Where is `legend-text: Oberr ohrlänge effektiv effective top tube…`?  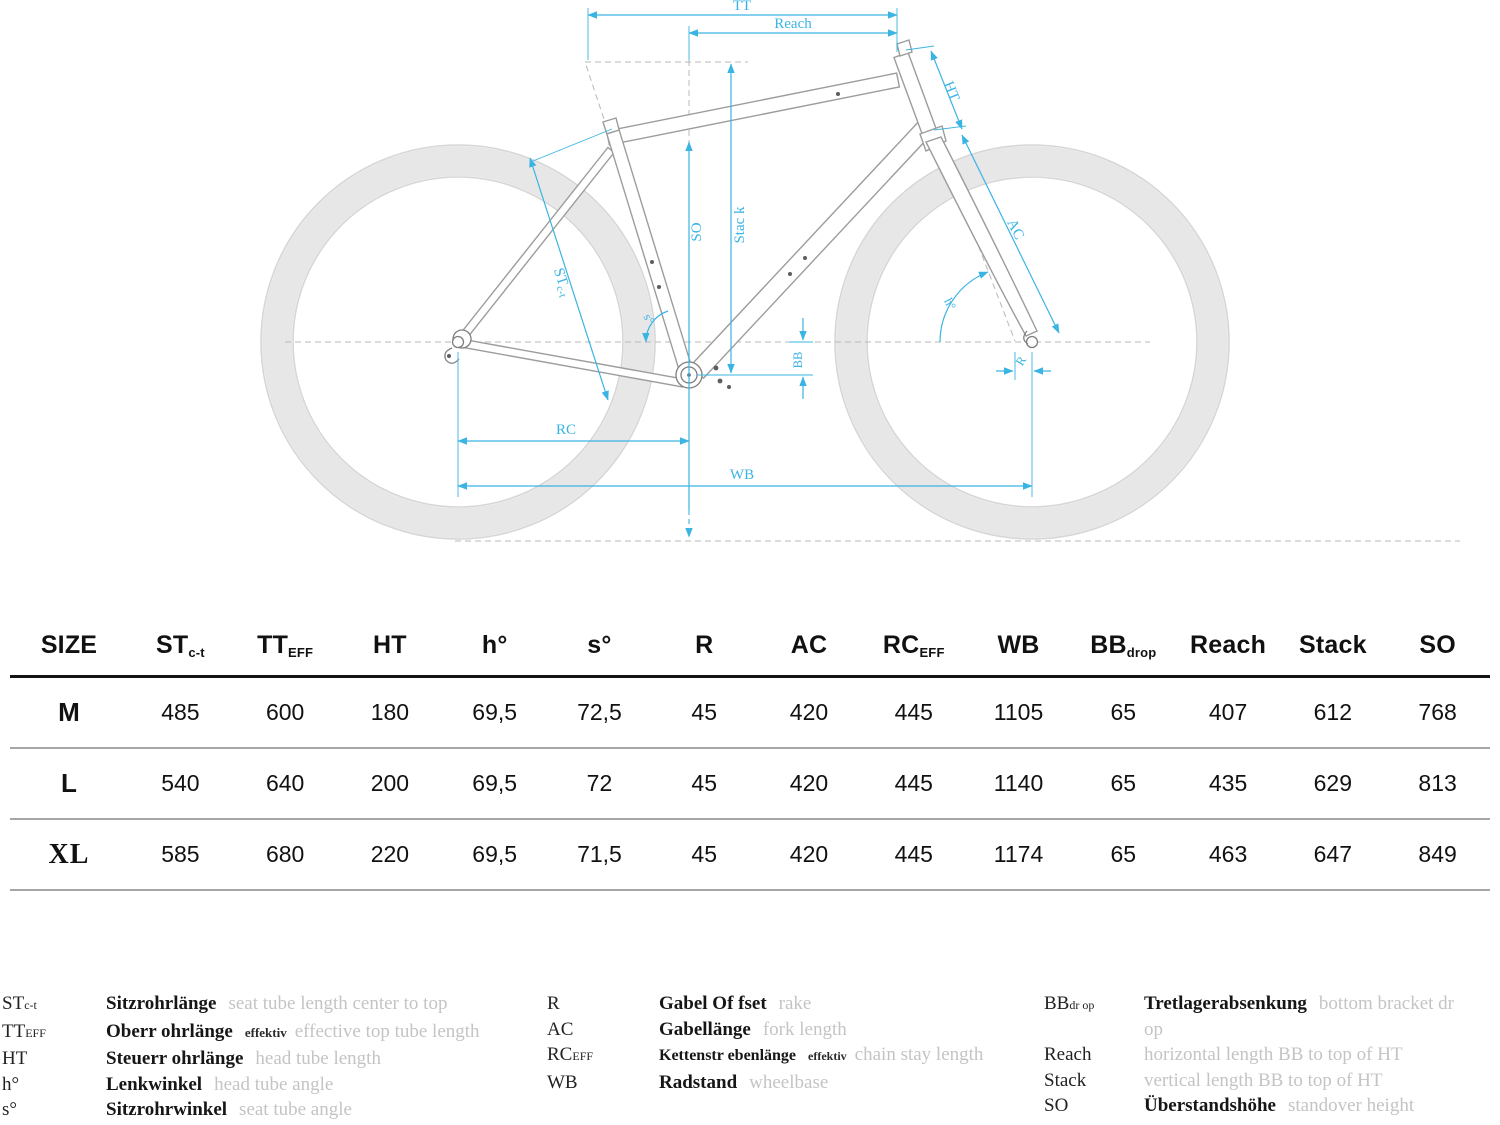 legend-text: Oberr ohrlänge effektiv effective top tube… is located at coordinates (326, 1032).